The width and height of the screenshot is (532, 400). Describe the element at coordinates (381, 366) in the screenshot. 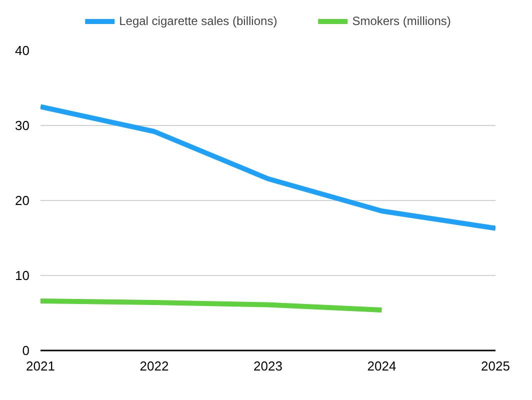

I see `x-tick-label: 2024` at that location.